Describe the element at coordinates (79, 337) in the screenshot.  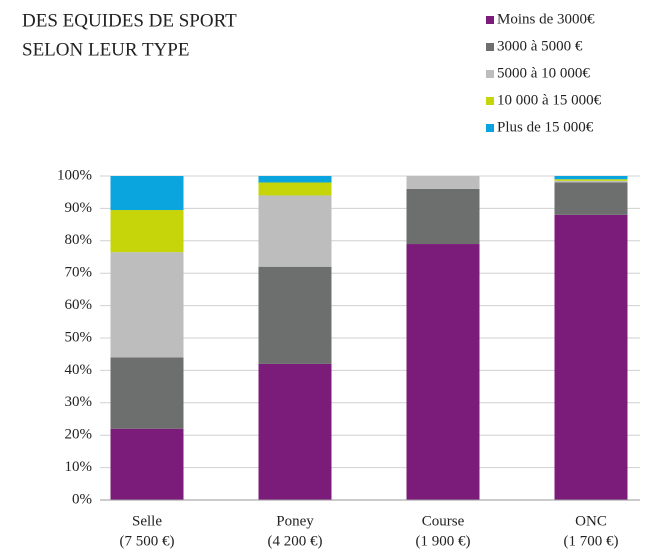
I see `y-tick-label: 50%` at that location.